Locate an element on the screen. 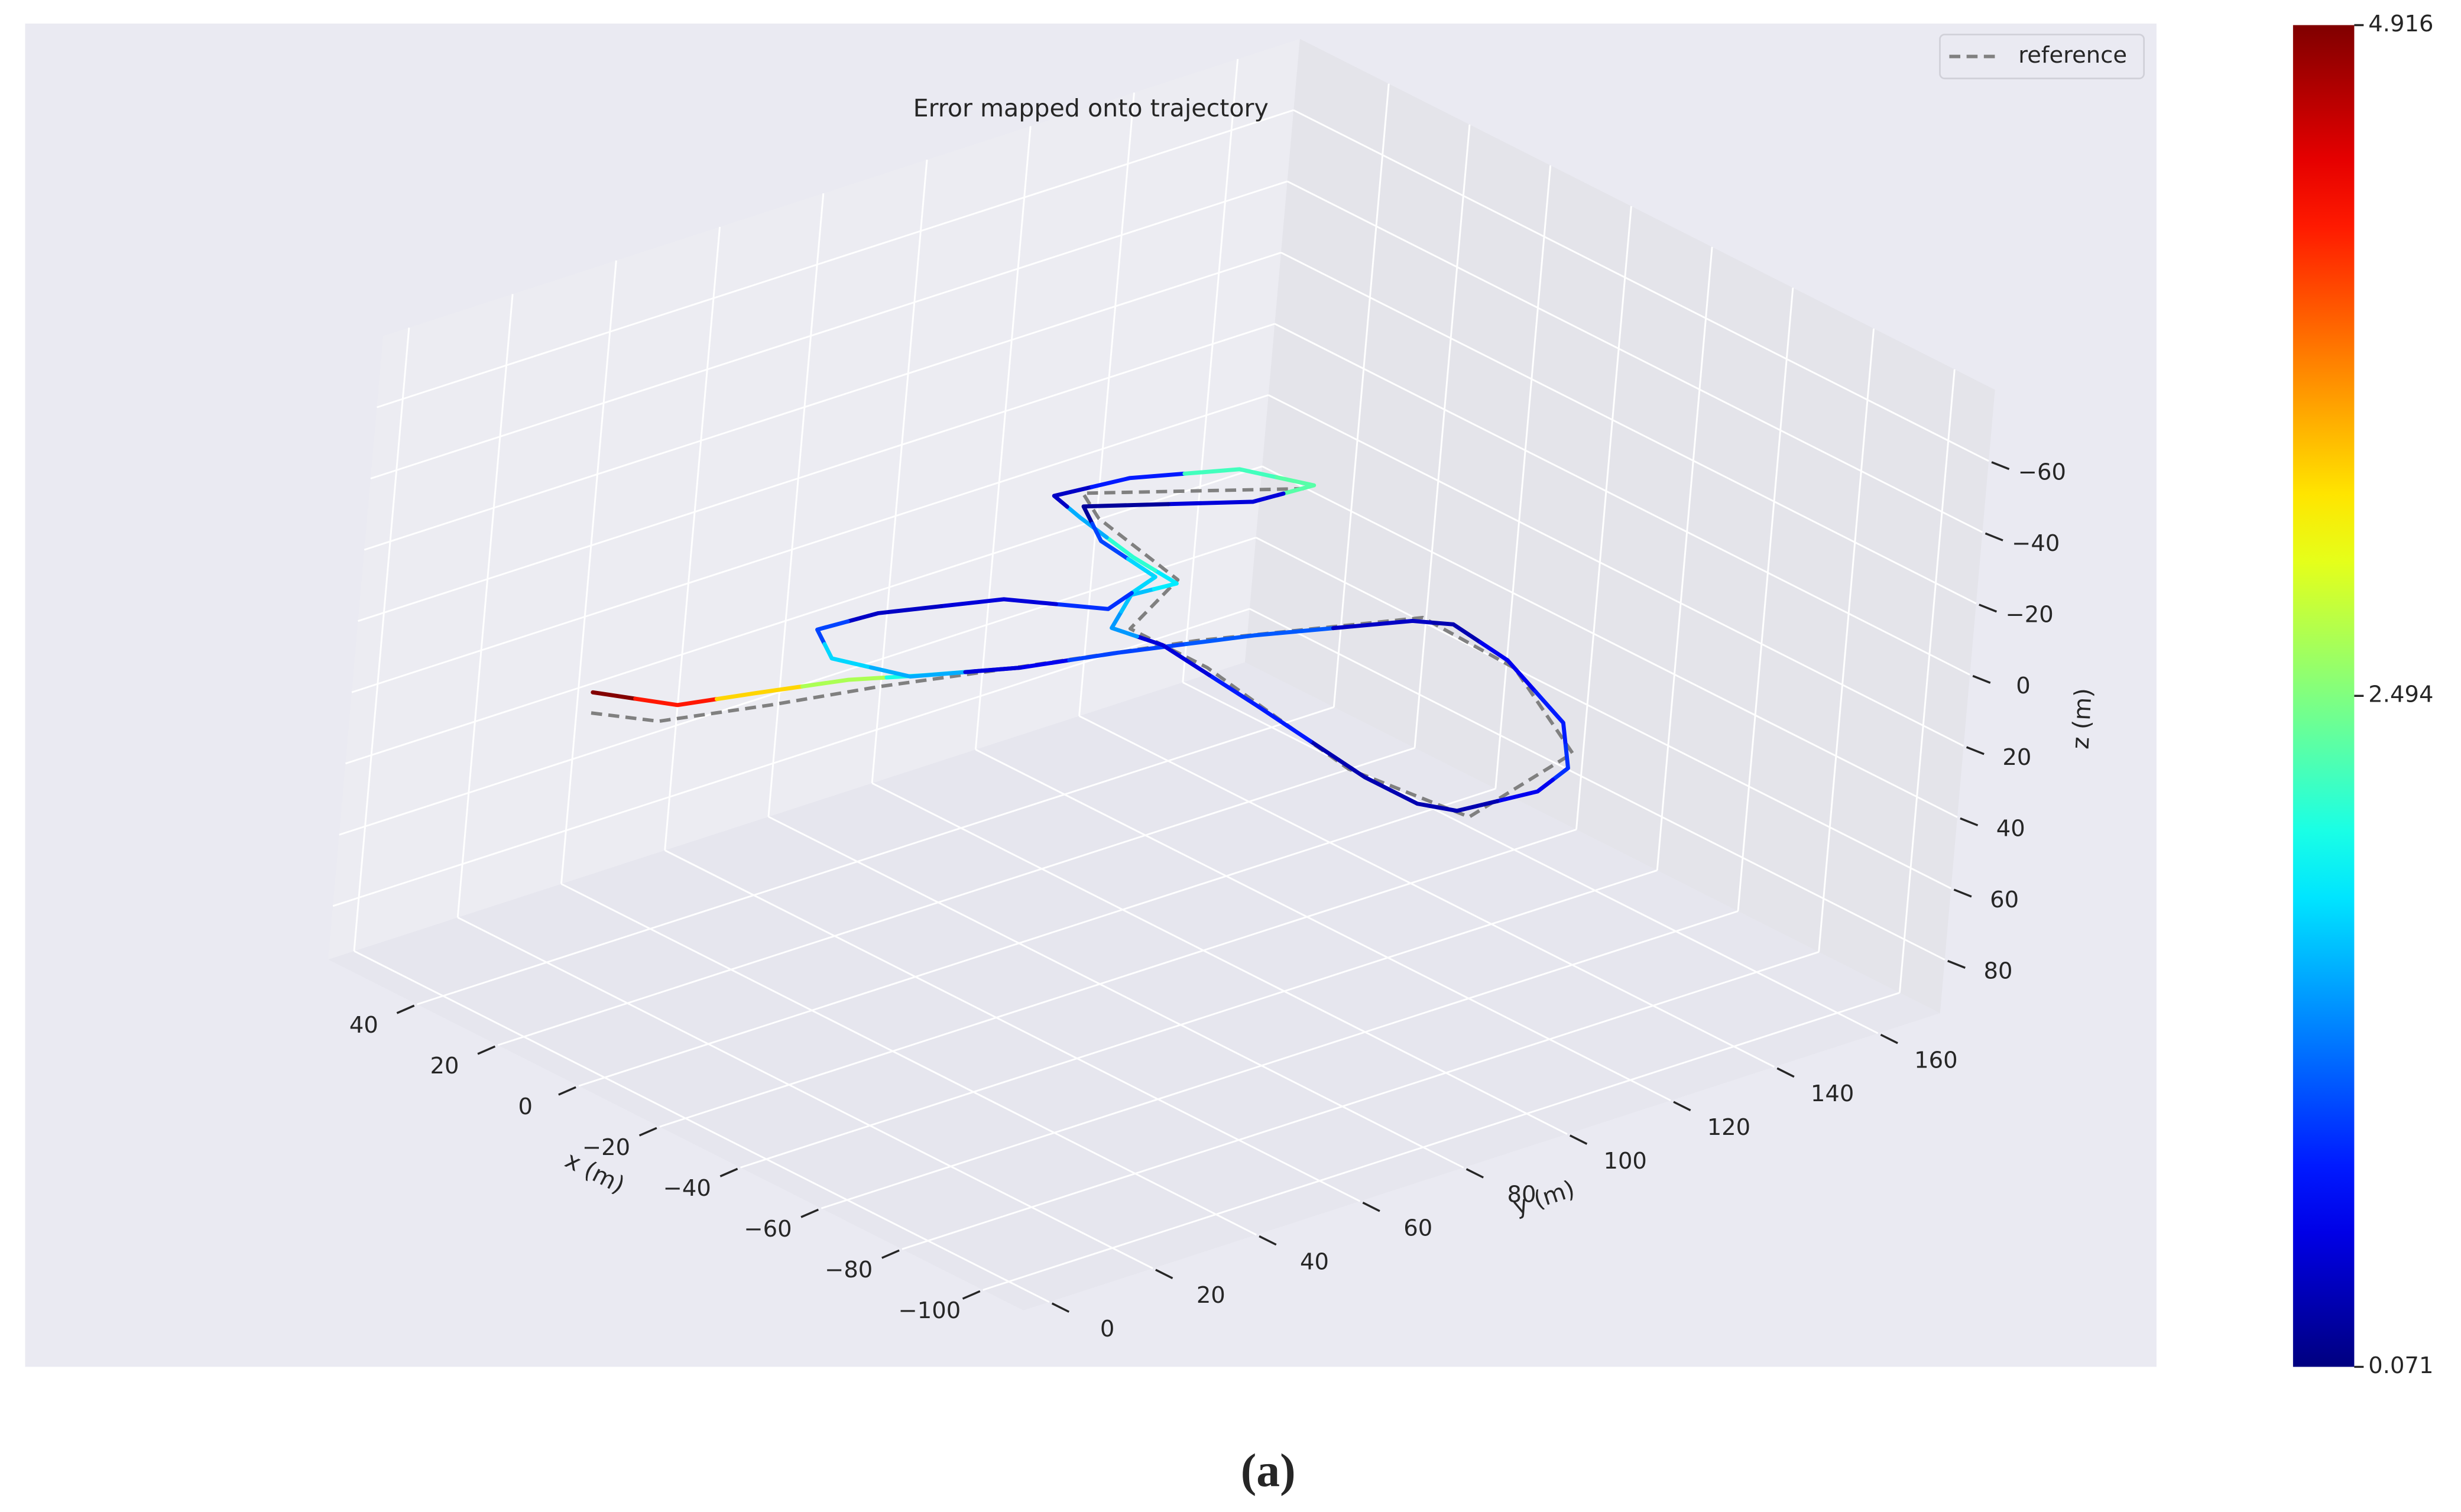  colorbar is located at coordinates (2324, 696).